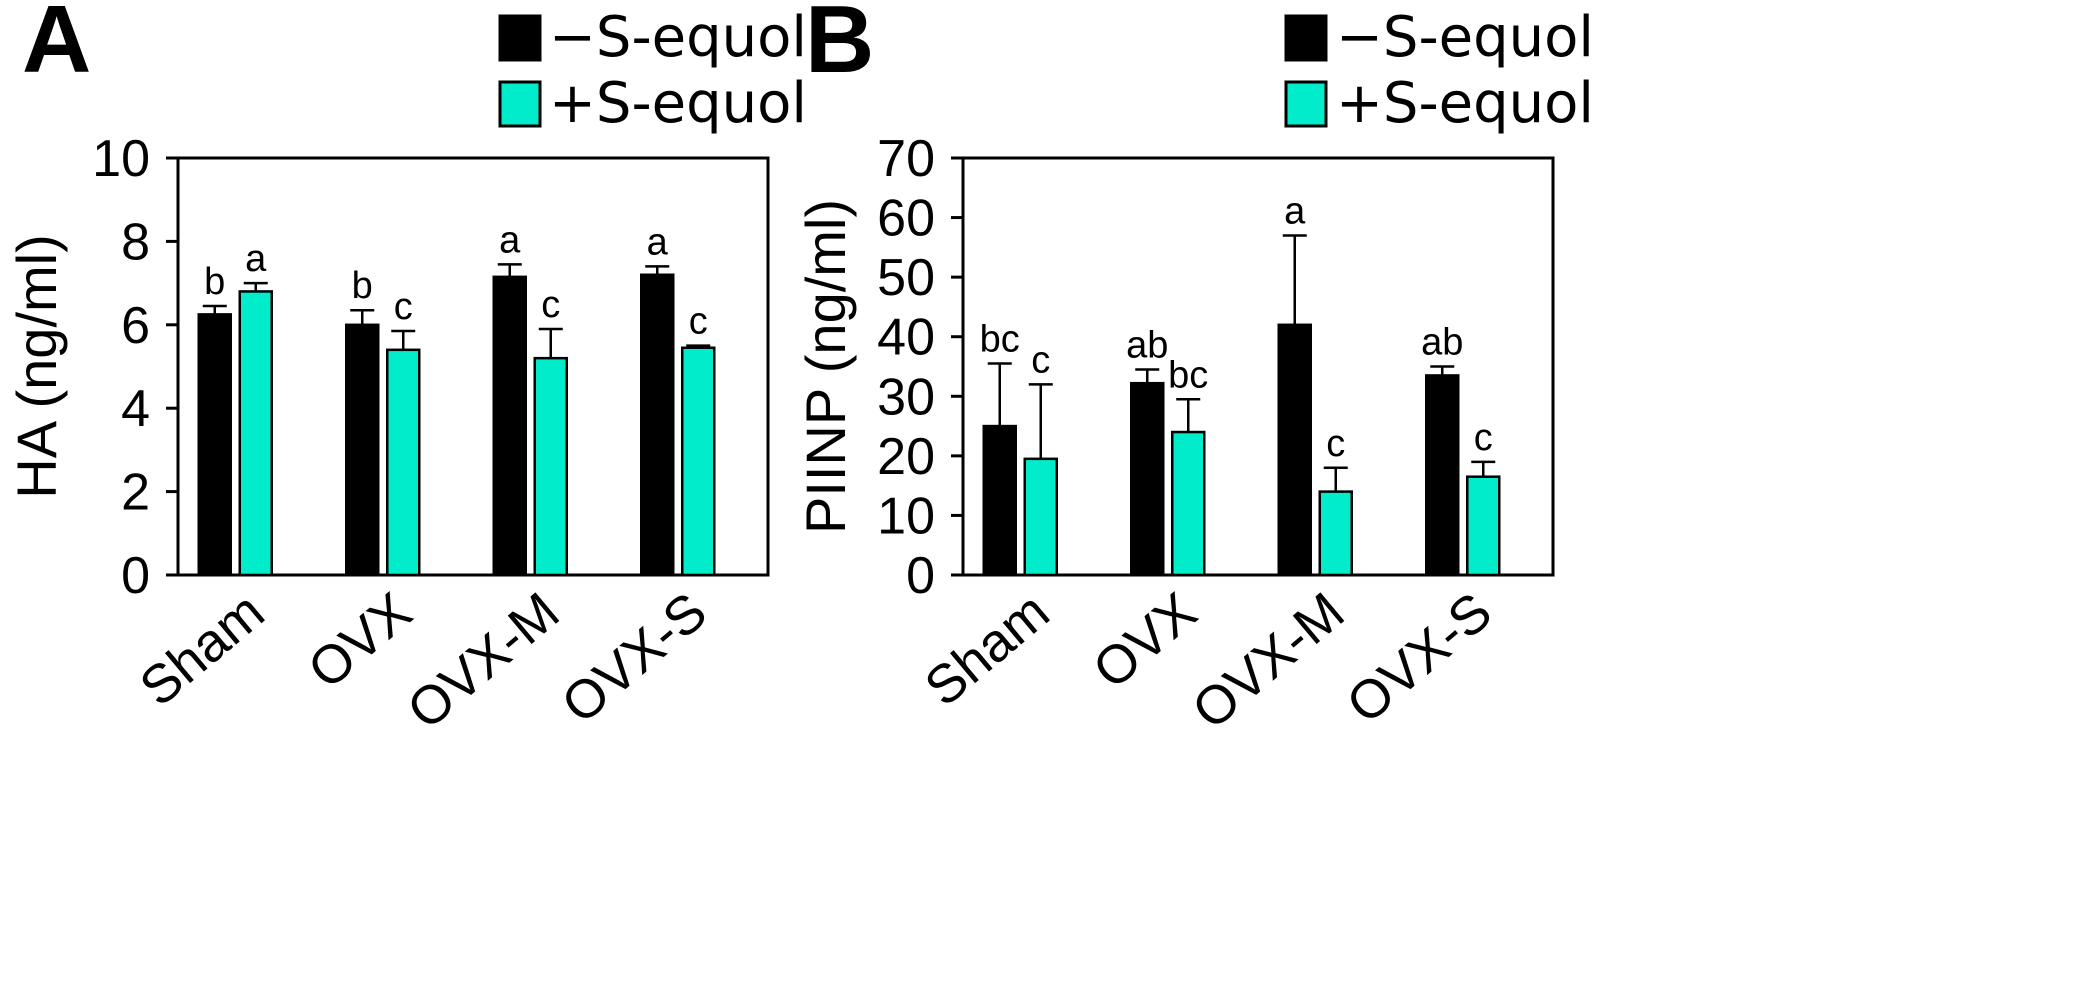  I want to click on y-tick-label: 30, so click(906, 397).